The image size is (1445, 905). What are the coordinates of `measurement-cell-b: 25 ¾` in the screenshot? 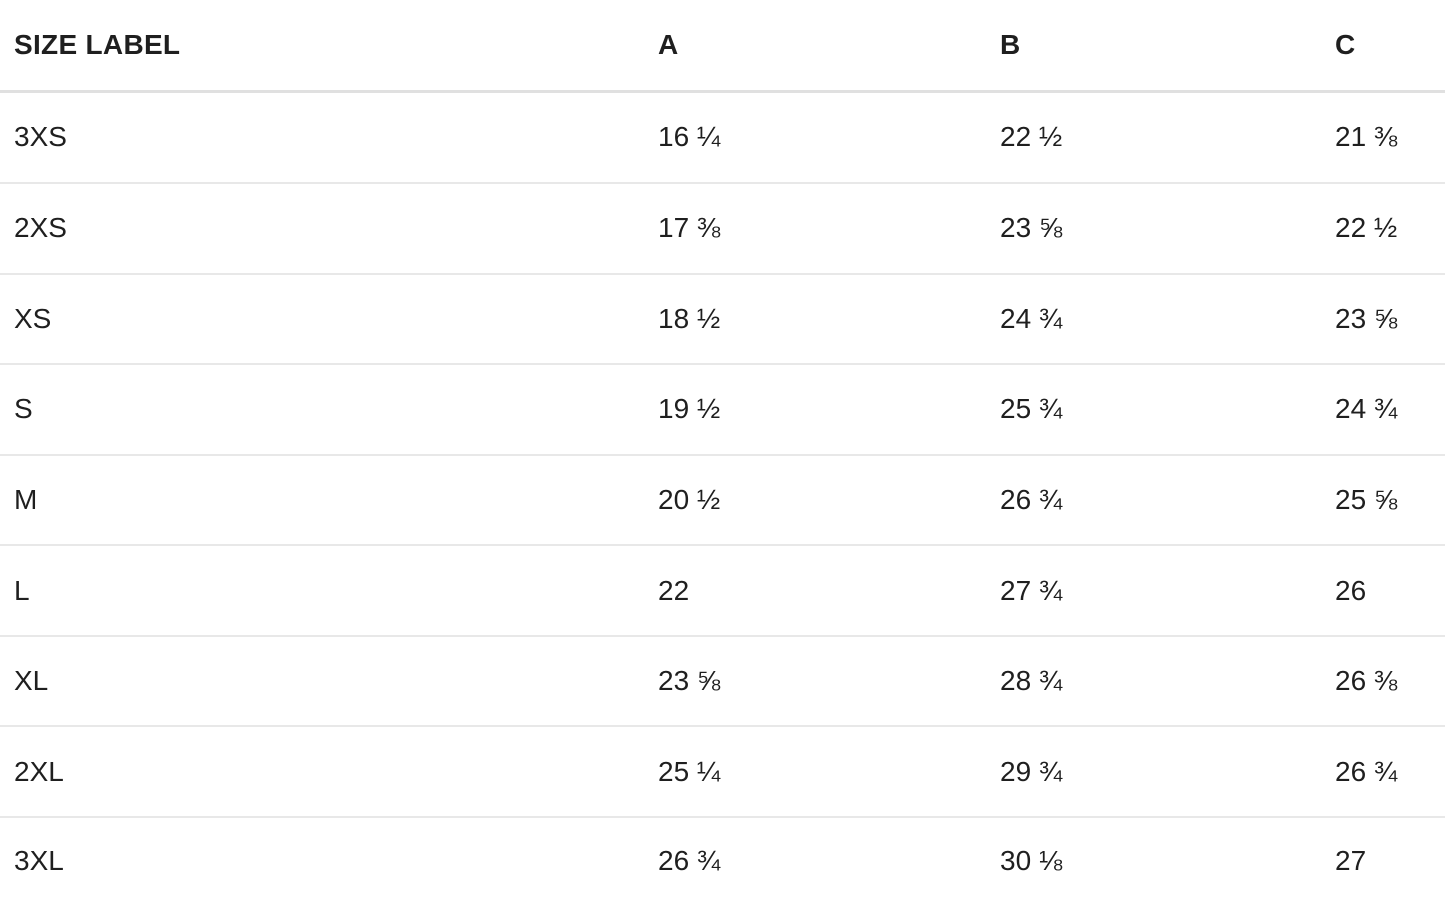 It's located at (1167, 410).